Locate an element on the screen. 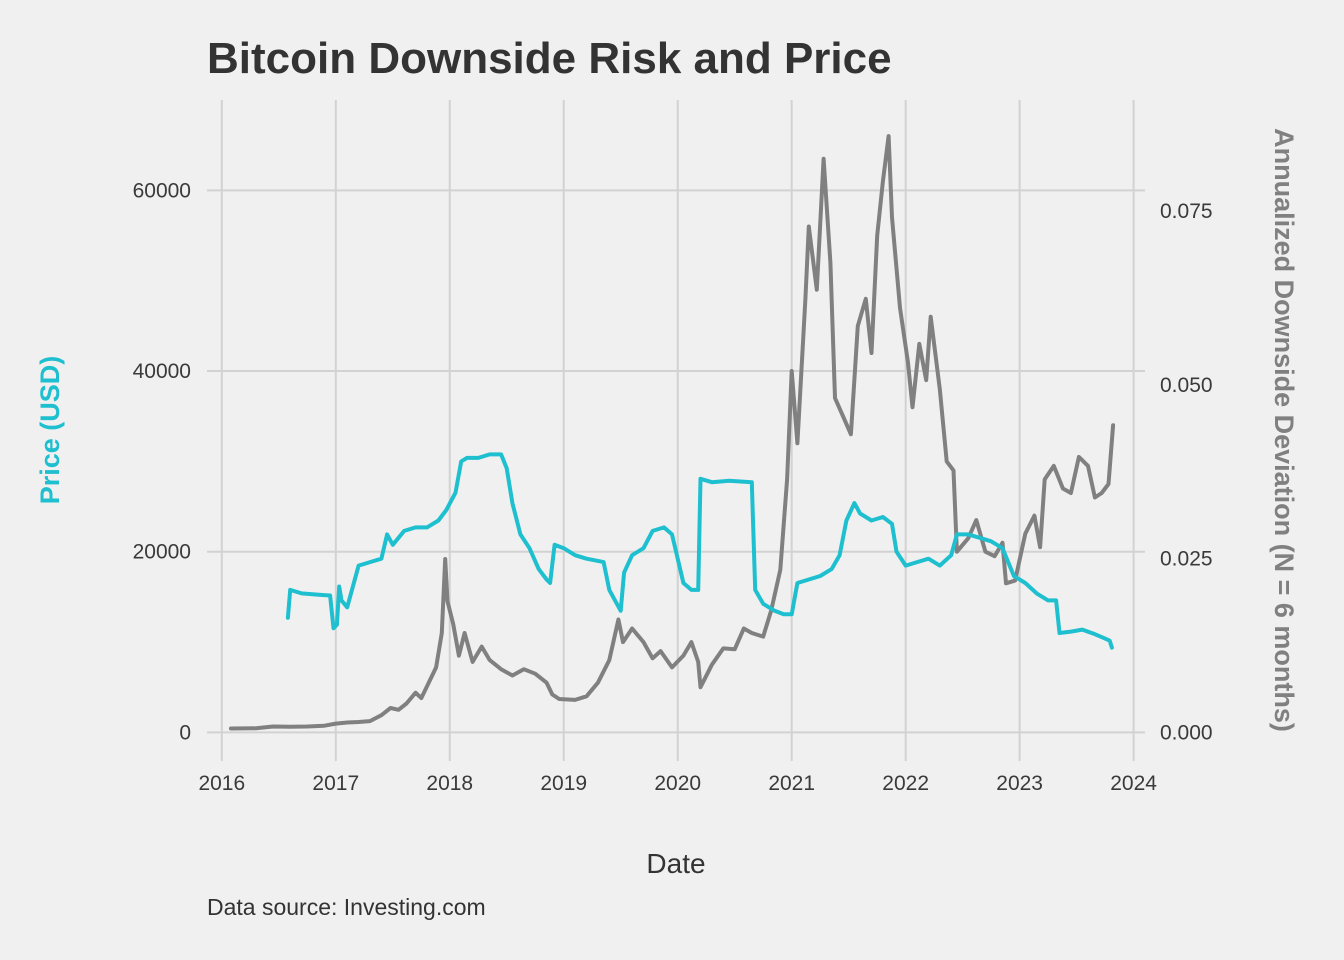 Image resolution: width=1344 pixels, height=960 pixels. y-left-tick-label: 0 is located at coordinates (185, 732).